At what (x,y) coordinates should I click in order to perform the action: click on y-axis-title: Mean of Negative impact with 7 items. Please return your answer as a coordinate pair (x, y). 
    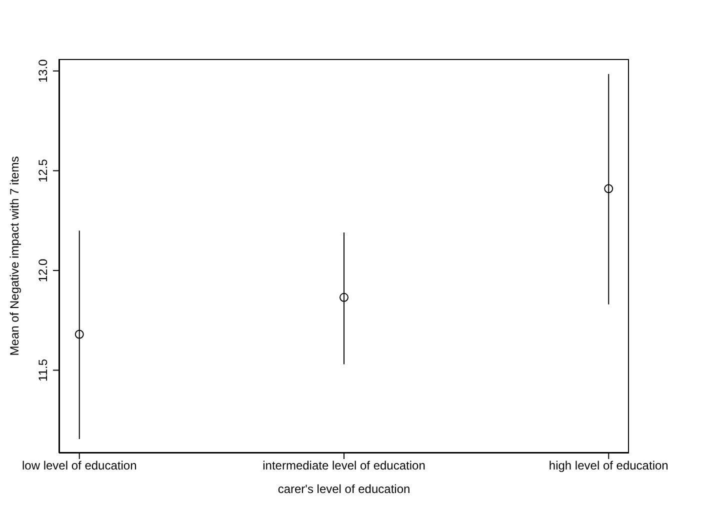
    Looking at the image, I should click on (14, 256).